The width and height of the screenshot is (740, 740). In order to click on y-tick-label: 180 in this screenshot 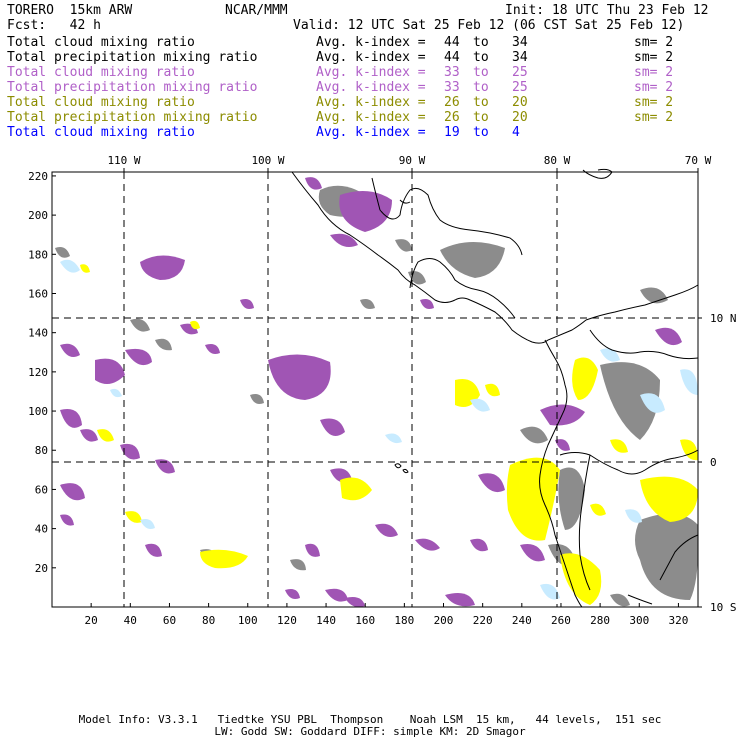, I will do `click(38, 254)`.